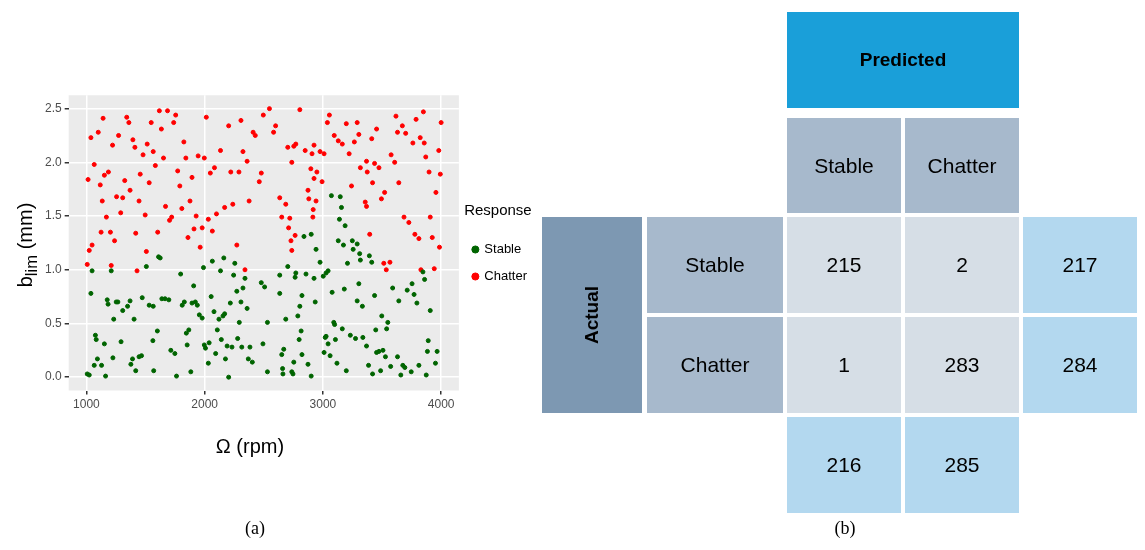  What do you see at coordinates (53, 215) in the screenshot?
I see `y-tick-label: 1.5` at bounding box center [53, 215].